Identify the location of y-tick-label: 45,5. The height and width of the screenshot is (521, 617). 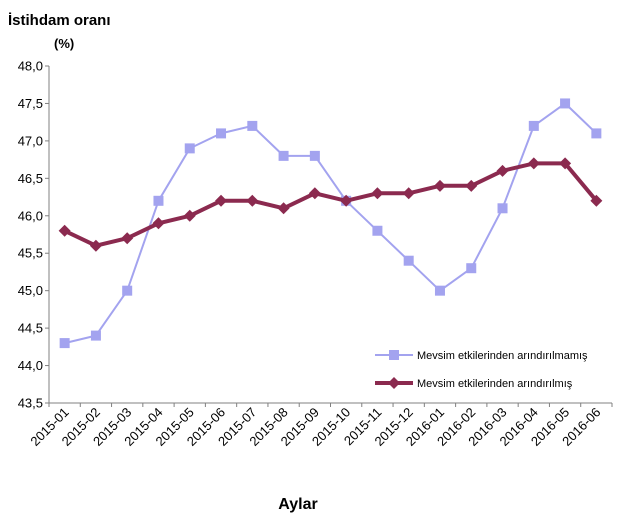
(30, 253).